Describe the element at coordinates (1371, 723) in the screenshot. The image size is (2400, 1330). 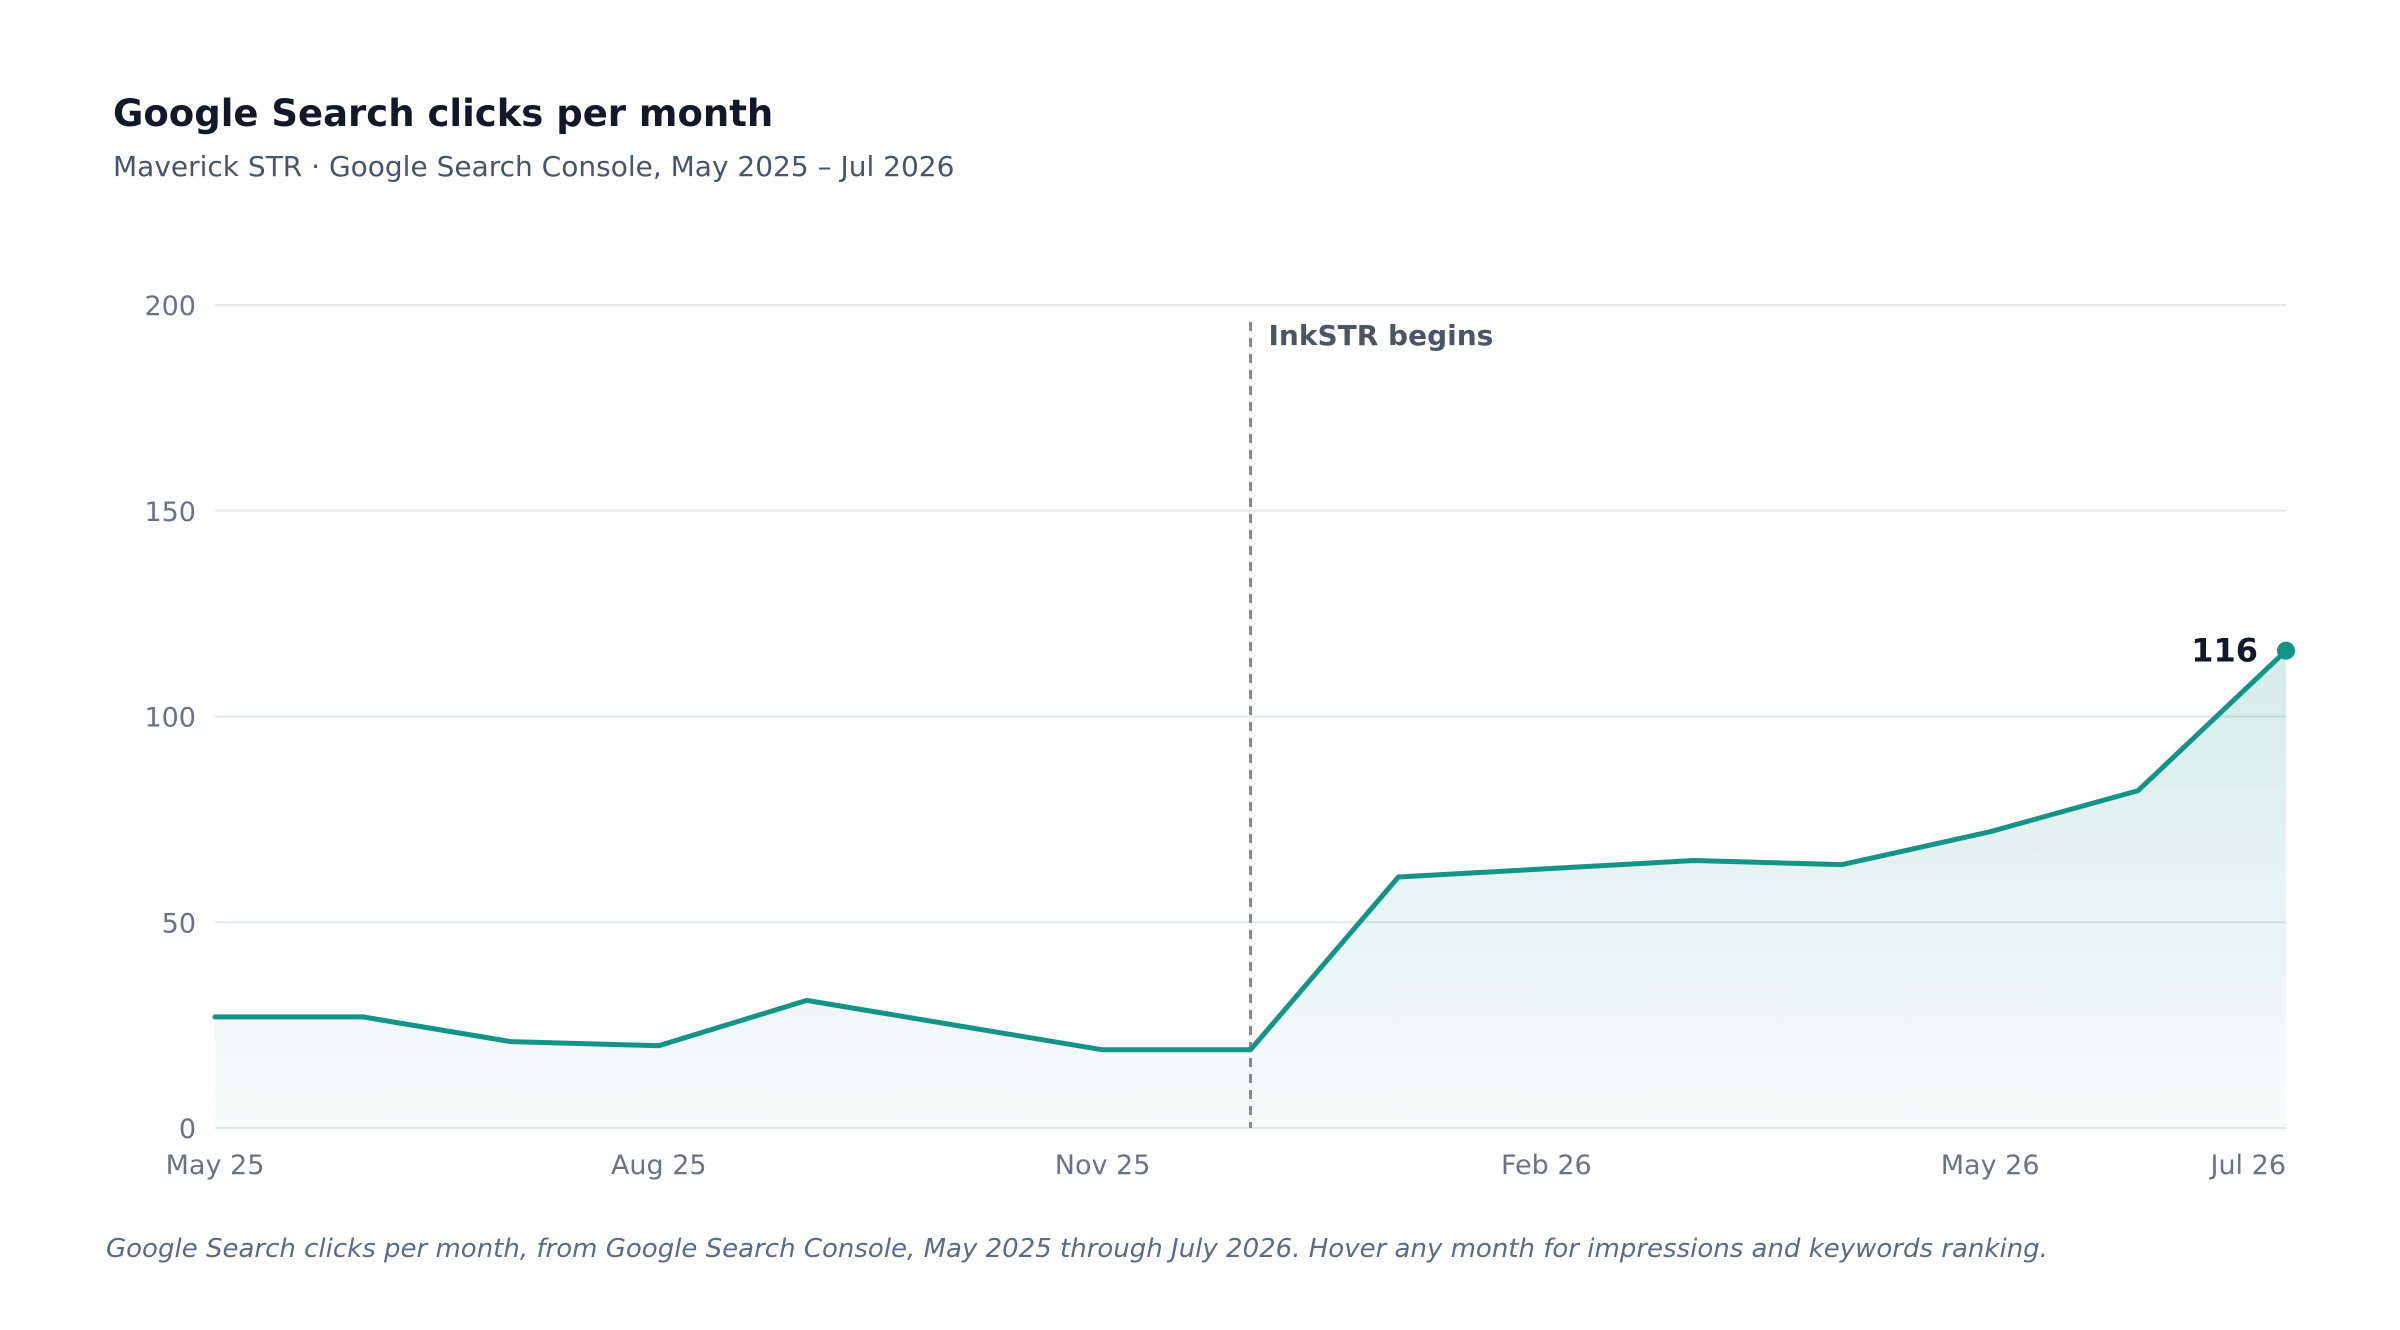
I see `annotation: InkSTR begins` at that location.